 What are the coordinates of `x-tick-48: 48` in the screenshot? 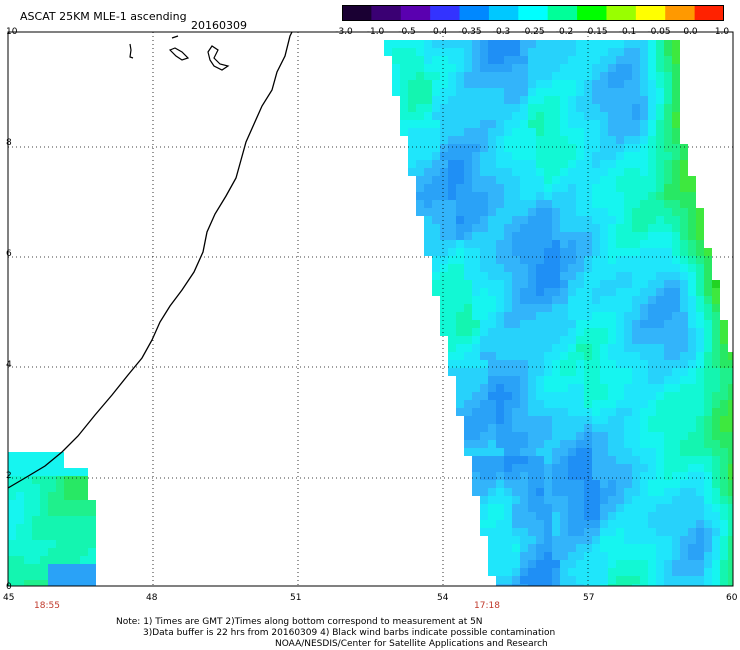 It's located at (152, 598).